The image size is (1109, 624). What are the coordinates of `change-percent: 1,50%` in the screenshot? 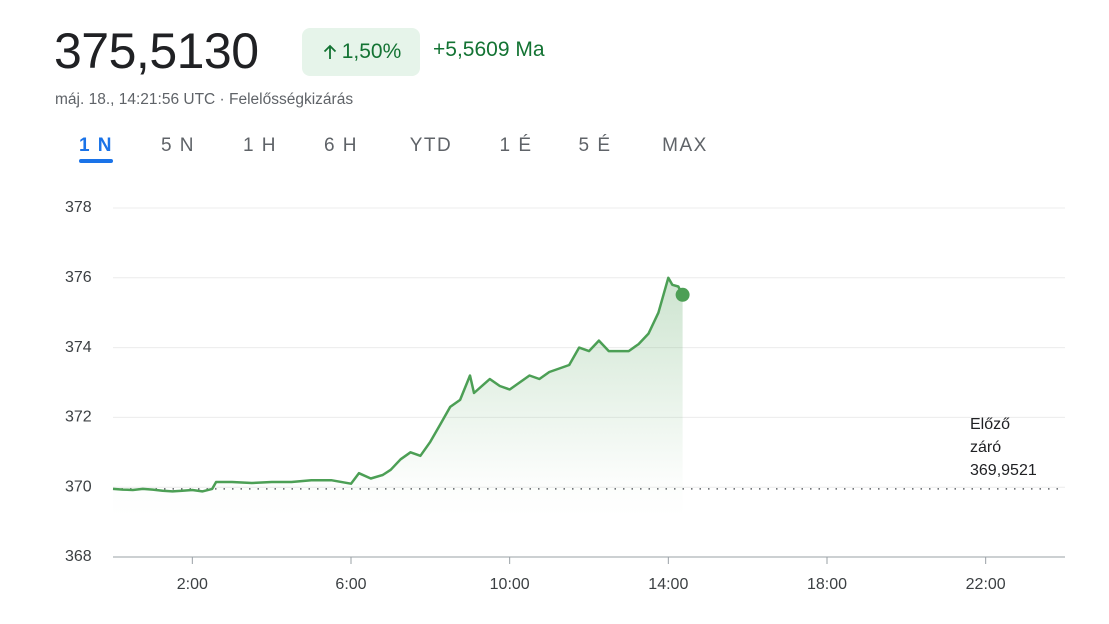 It's located at (371, 51).